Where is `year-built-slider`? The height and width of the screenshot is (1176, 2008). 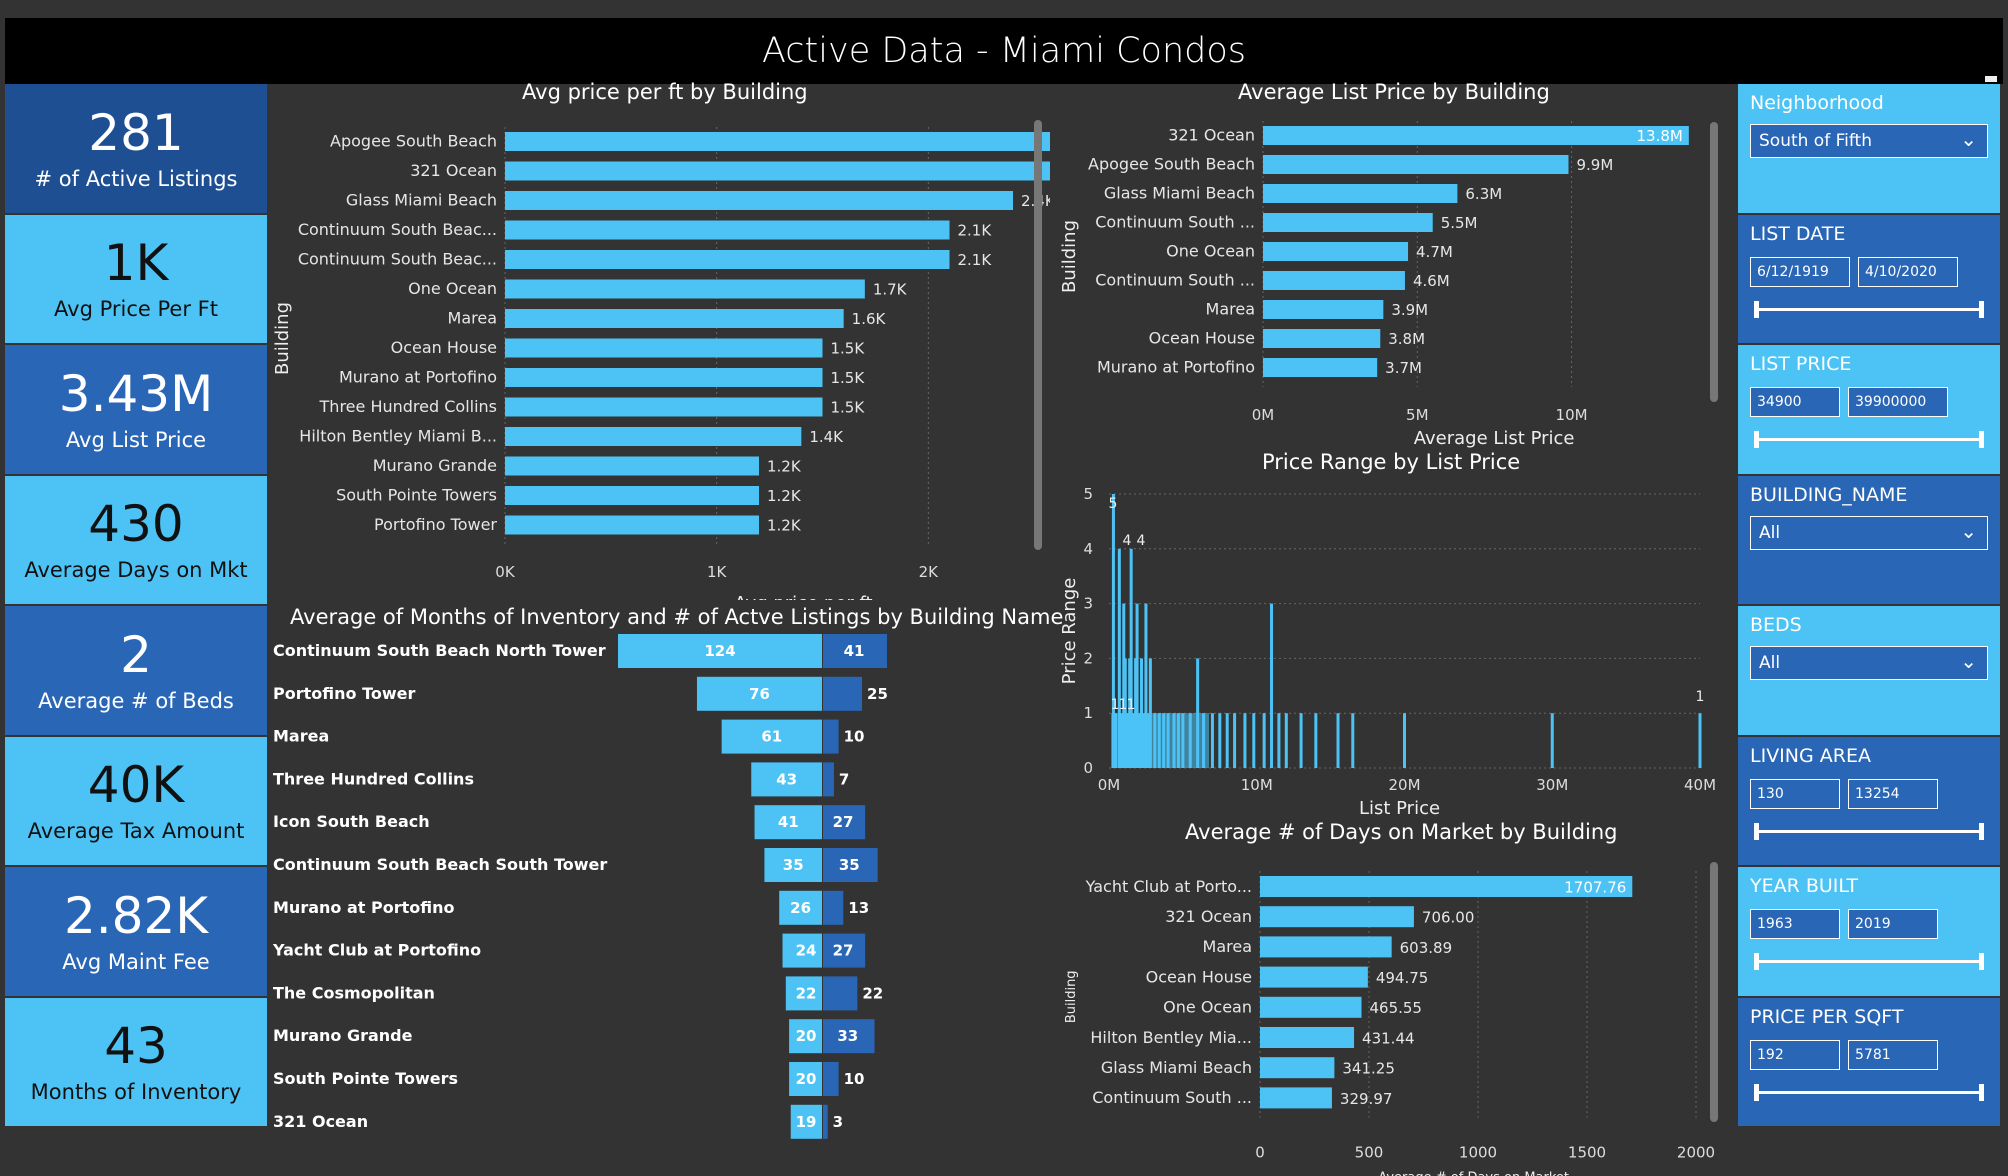 year-built-slider is located at coordinates (1869, 961).